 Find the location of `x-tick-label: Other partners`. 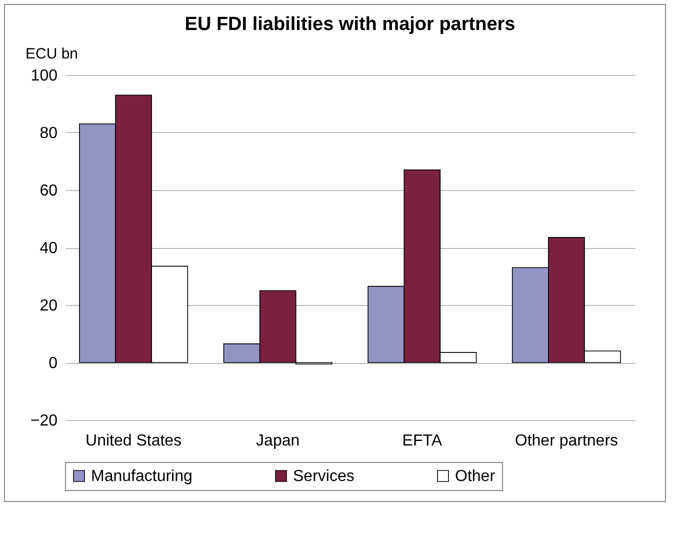

x-tick-label: Other partners is located at coordinates (566, 441).